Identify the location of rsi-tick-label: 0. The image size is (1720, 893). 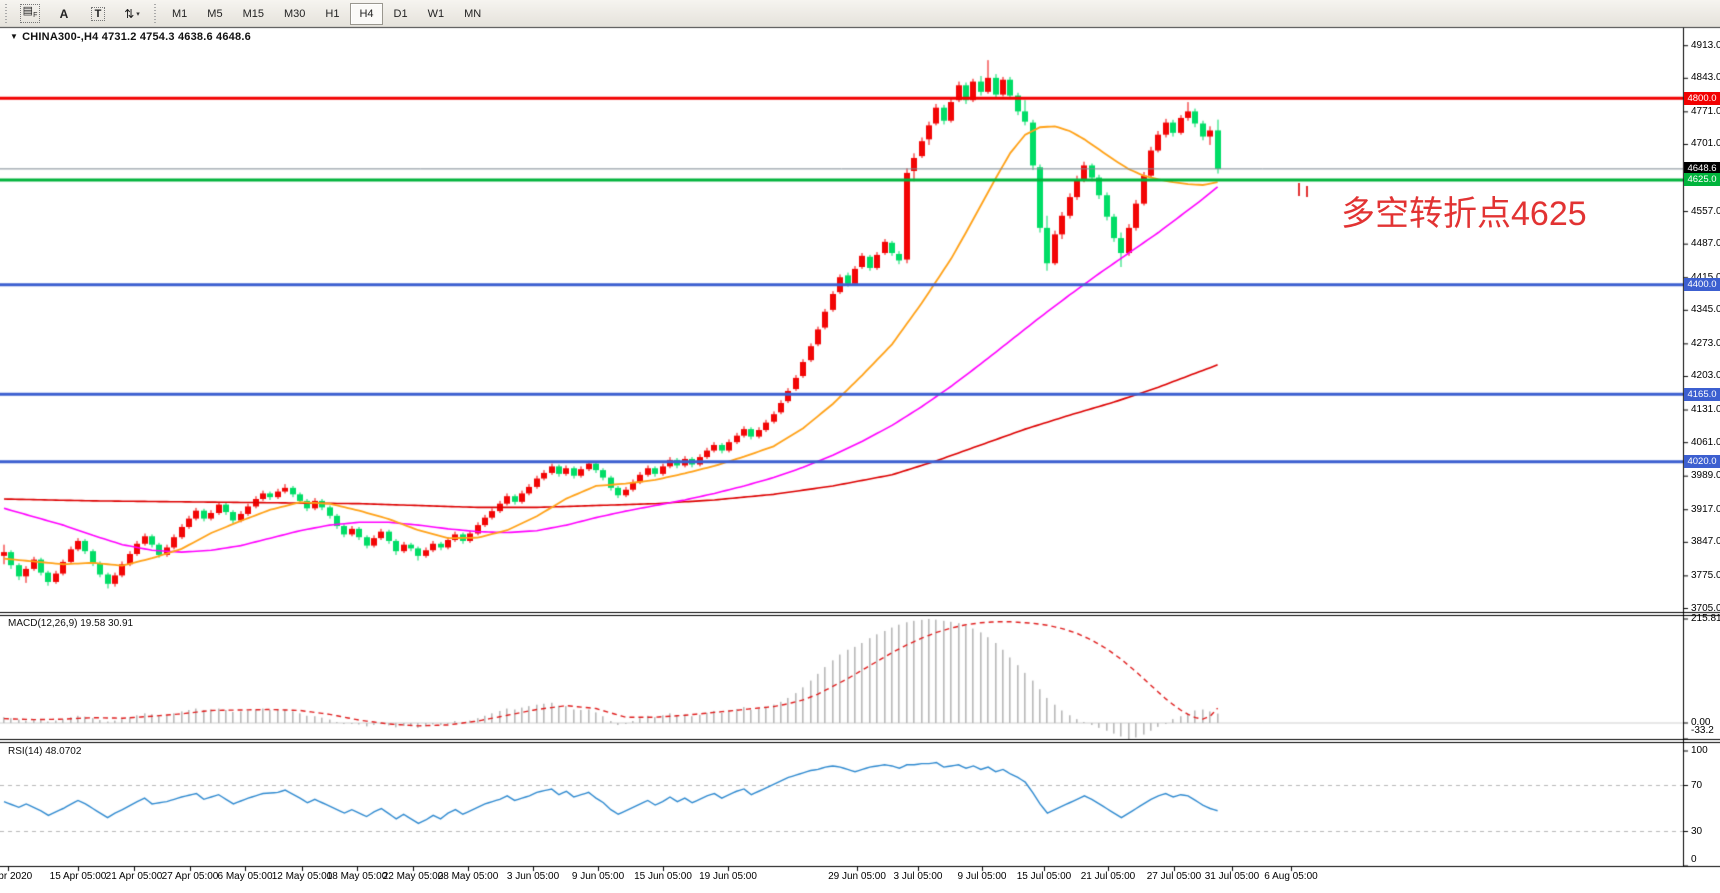
(1694, 859).